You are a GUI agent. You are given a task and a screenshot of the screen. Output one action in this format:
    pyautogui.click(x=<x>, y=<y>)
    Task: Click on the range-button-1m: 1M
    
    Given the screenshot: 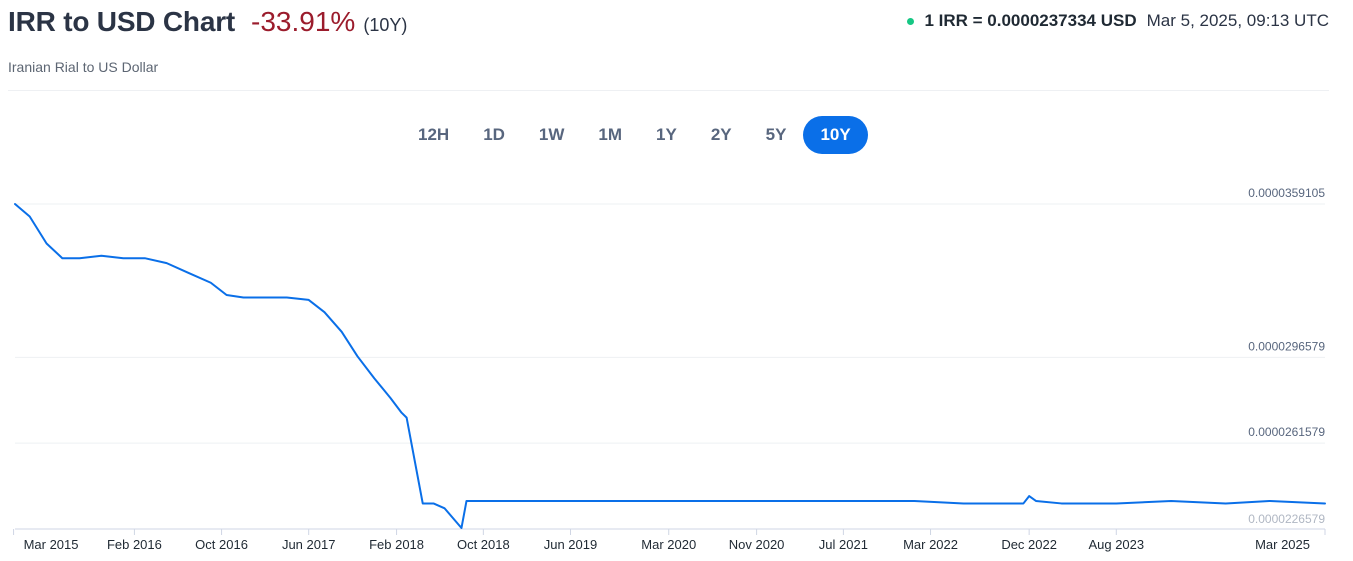 What is the action you would take?
    pyautogui.click(x=610, y=134)
    